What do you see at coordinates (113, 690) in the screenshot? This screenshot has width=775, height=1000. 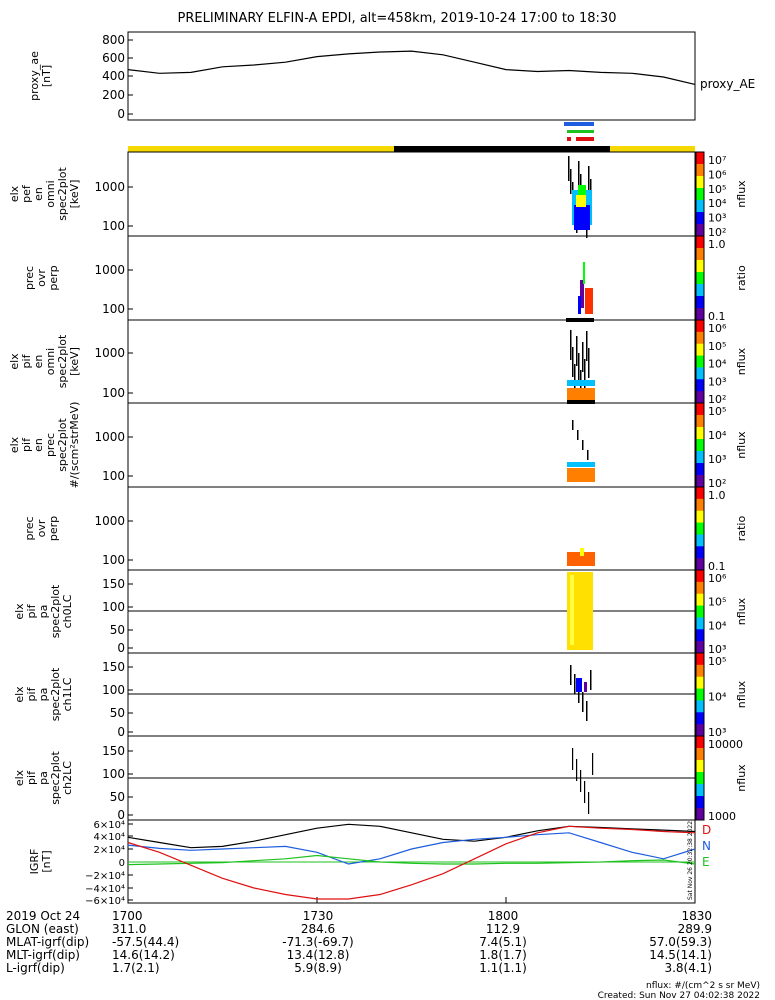 I see `ytick-label-p7: 100` at bounding box center [113, 690].